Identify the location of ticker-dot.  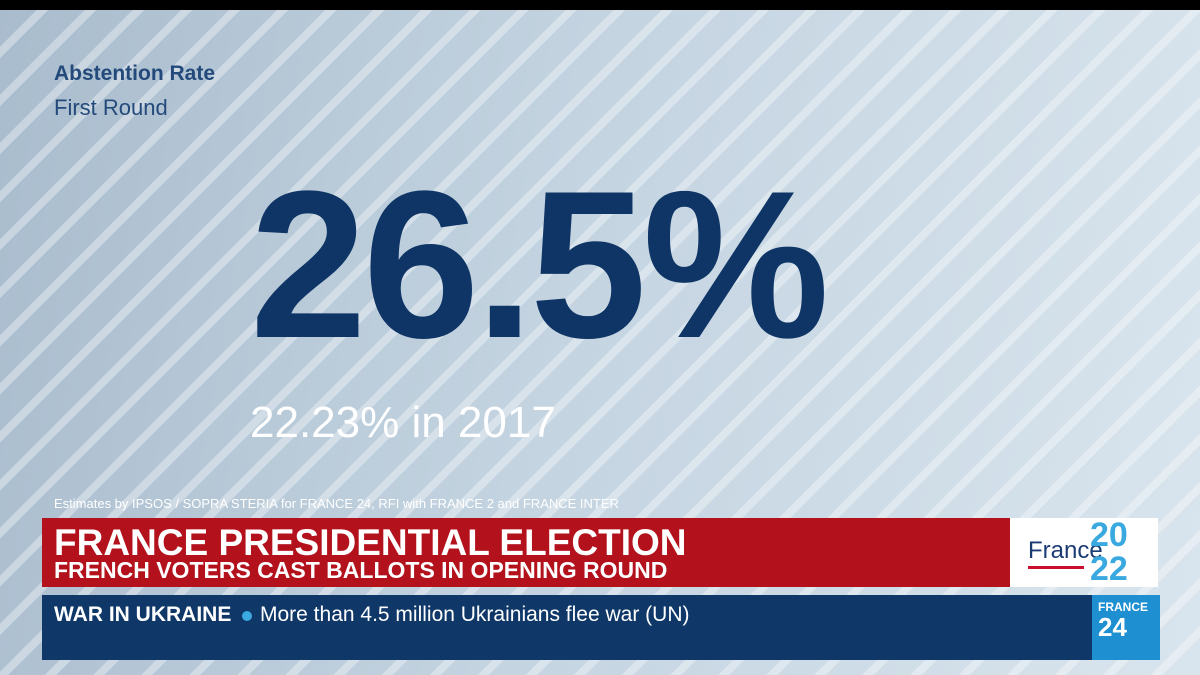
(247, 616).